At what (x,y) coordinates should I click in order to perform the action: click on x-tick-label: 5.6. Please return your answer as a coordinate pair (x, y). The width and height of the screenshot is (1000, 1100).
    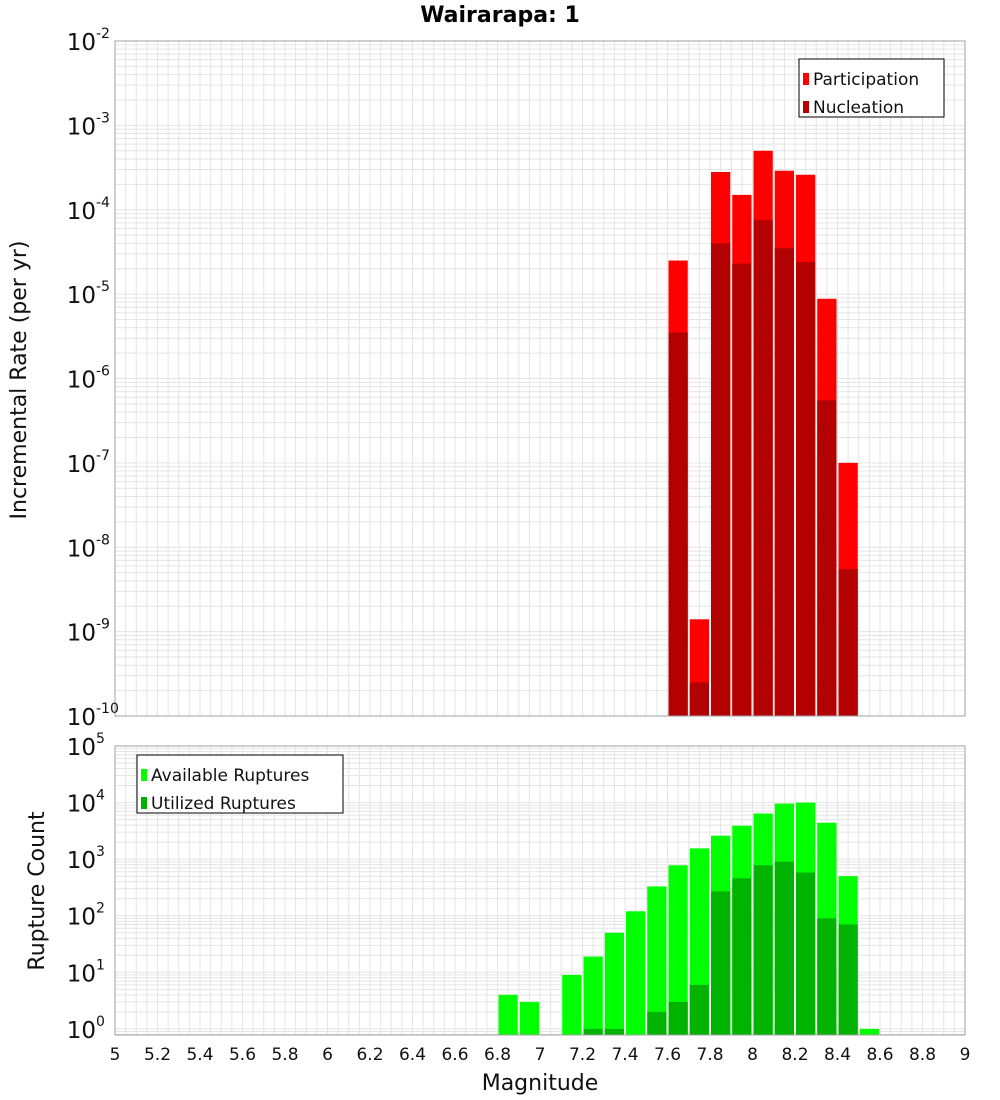
    Looking at the image, I should click on (242, 1055).